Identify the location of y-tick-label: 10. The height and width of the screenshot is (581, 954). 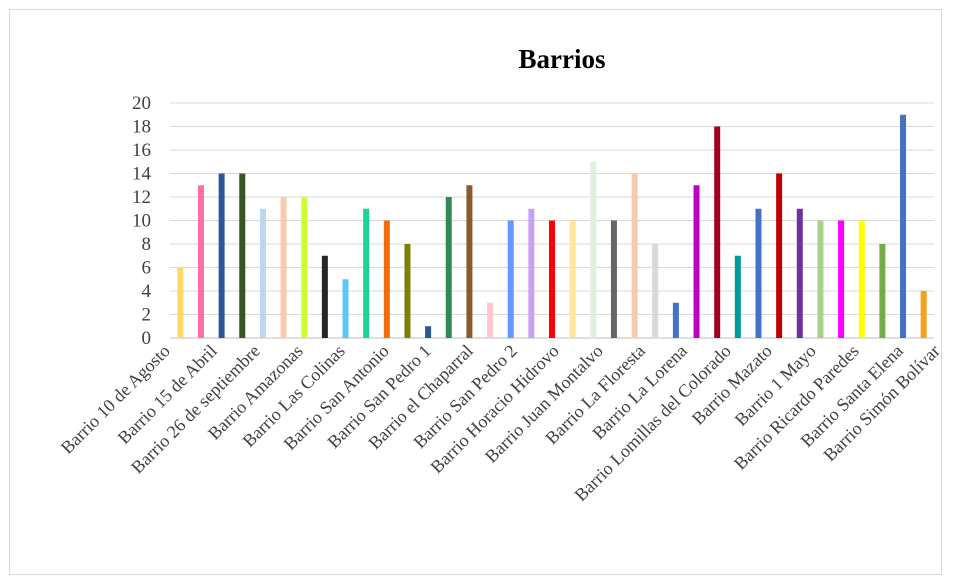
(141, 221).